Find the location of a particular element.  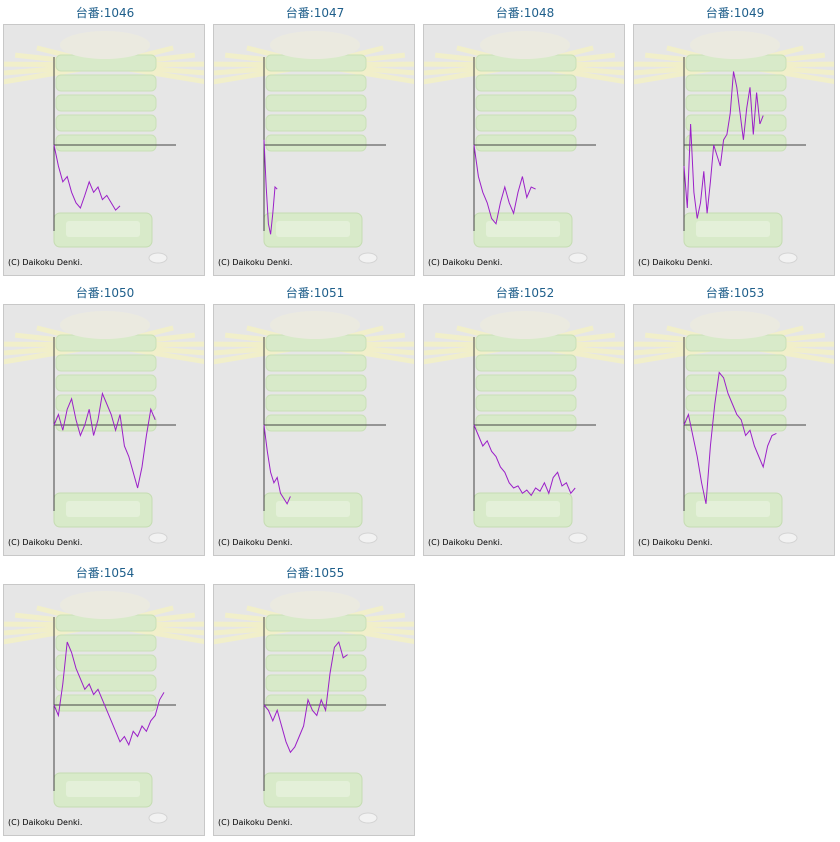

machine-number-title: 台番:1051 is located at coordinates (315, 293).